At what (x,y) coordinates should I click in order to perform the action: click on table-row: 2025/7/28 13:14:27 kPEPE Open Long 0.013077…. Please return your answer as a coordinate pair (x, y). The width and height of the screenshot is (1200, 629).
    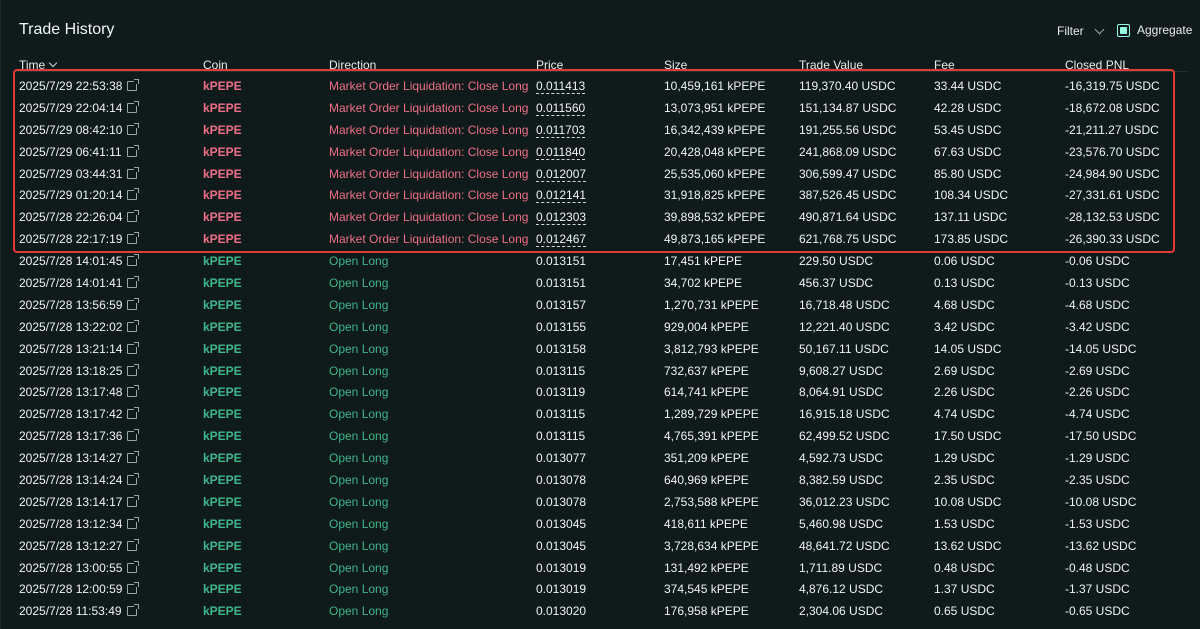
    Looking at the image, I should click on (600, 458).